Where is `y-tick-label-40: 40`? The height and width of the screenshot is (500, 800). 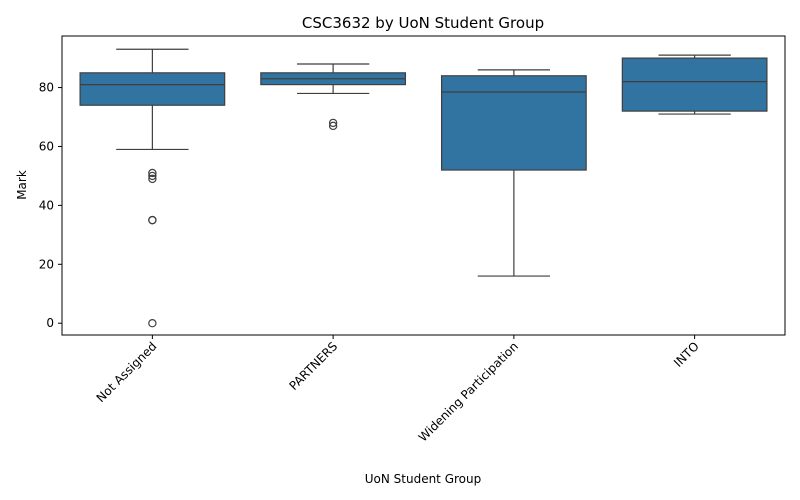 y-tick-label-40: 40 is located at coordinates (46, 205).